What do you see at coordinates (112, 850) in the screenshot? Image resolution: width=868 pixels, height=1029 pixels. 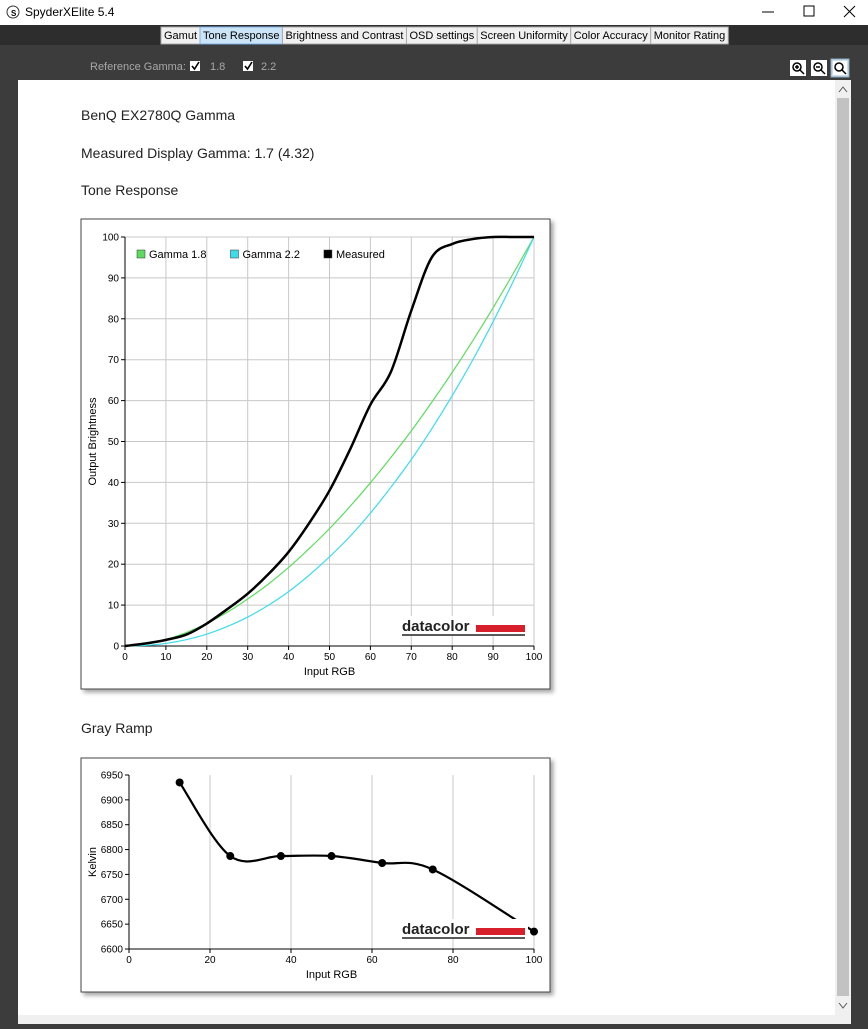 I see `y-tick-label: 6800` at bounding box center [112, 850].